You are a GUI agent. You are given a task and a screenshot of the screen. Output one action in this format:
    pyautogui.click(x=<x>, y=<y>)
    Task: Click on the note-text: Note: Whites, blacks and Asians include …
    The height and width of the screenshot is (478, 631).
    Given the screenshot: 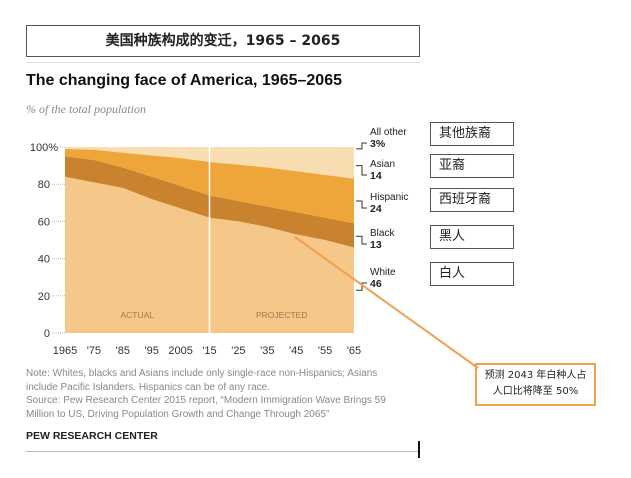 What is the action you would take?
    pyautogui.click(x=202, y=380)
    